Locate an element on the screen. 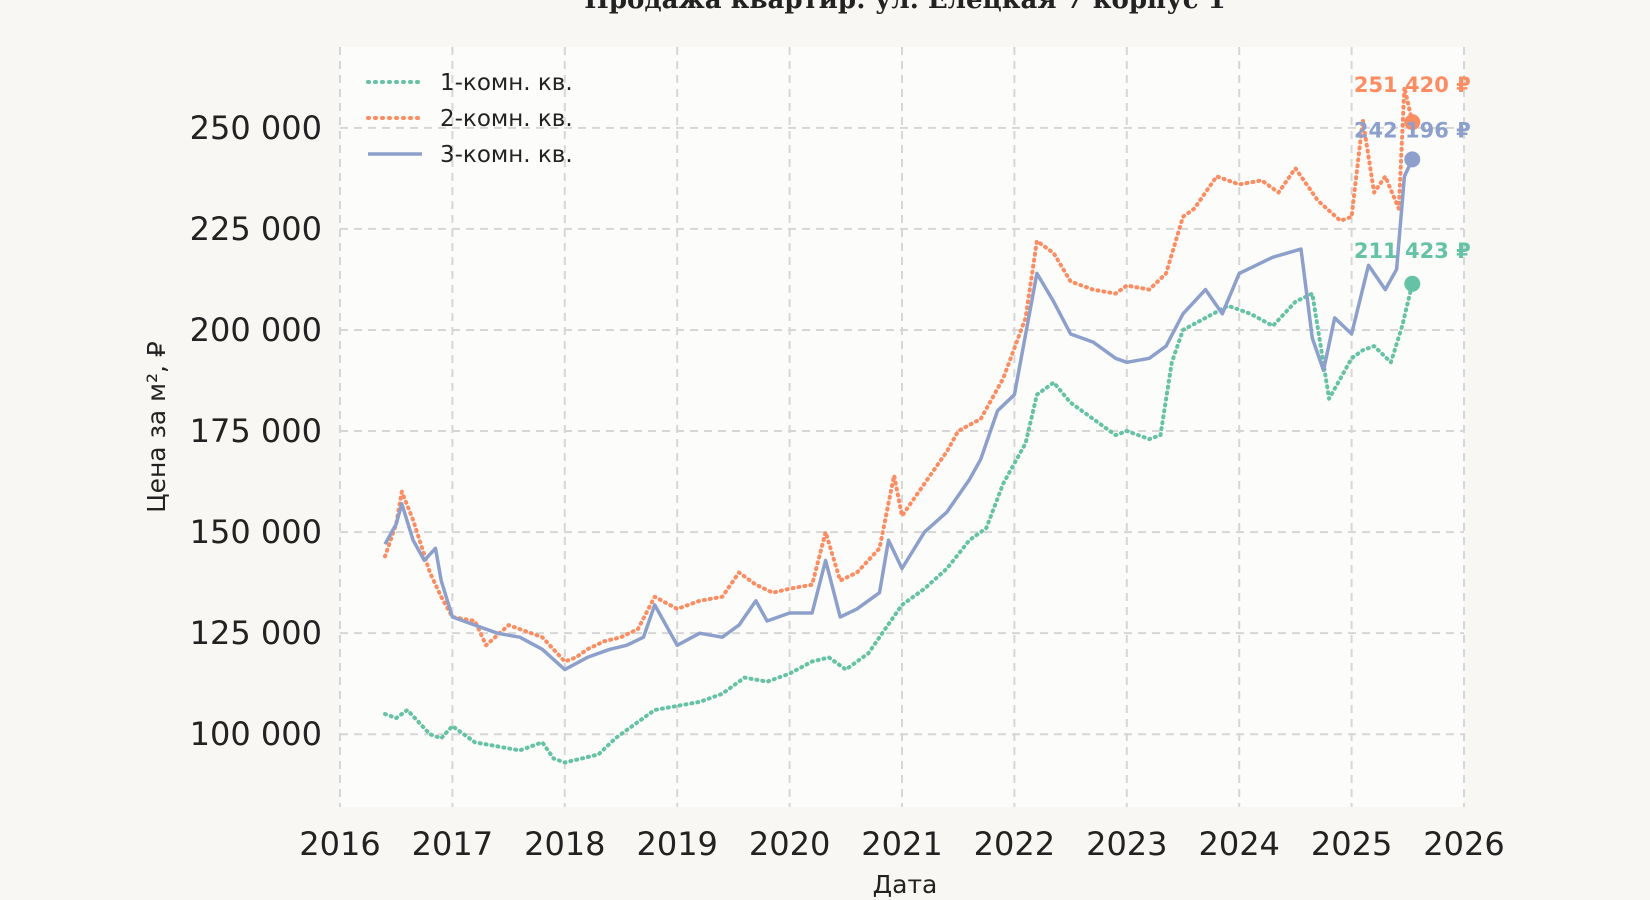 This screenshot has height=900, width=1650. end-value-label: 251 420 ₽ is located at coordinates (1412, 85).